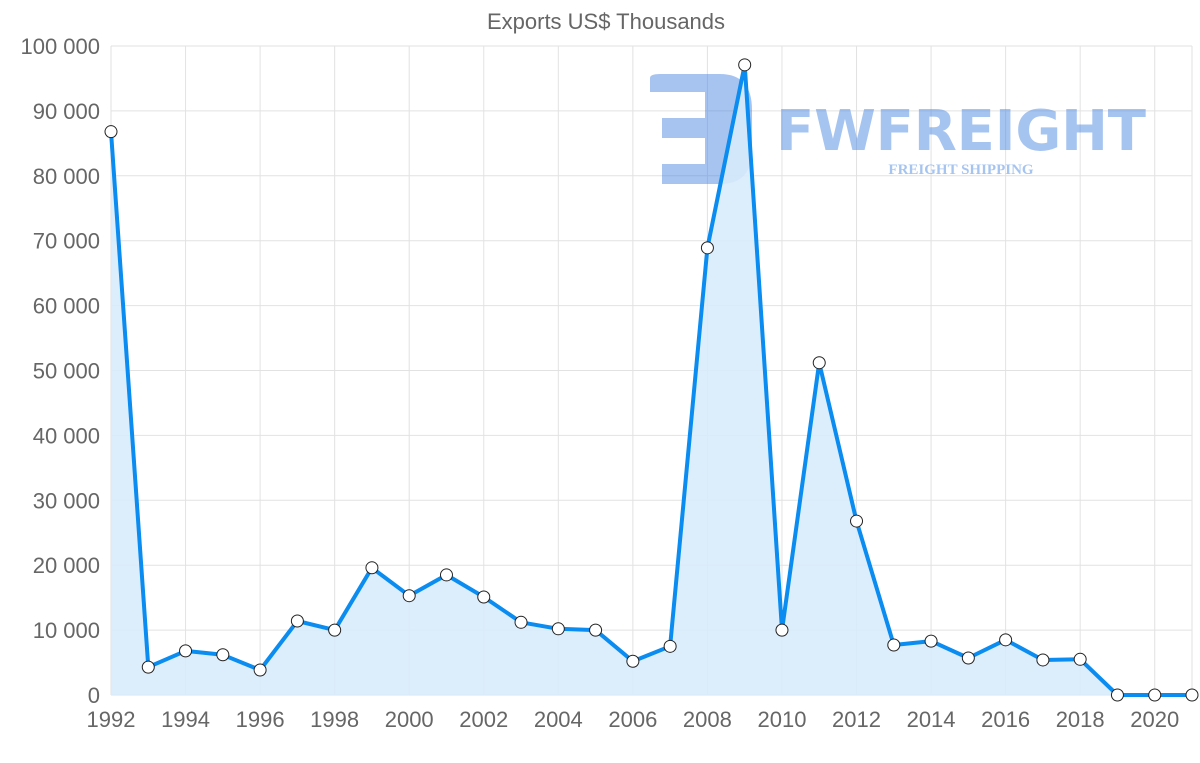 This screenshot has width=1200, height=763. Describe the element at coordinates (931, 719) in the screenshot. I see `x-tick-label: 2014` at that location.